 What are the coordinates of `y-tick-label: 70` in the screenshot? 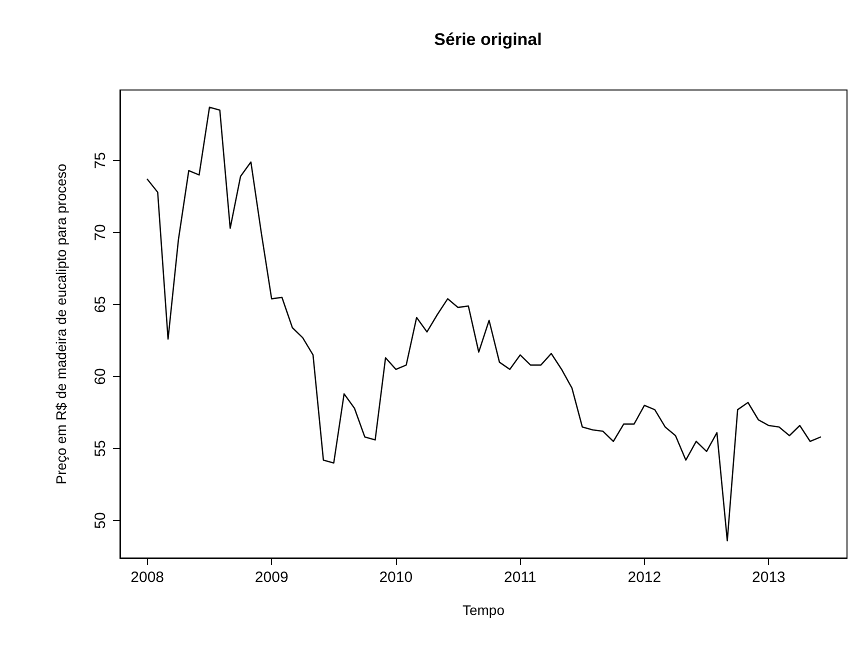 It's located at (100, 232).